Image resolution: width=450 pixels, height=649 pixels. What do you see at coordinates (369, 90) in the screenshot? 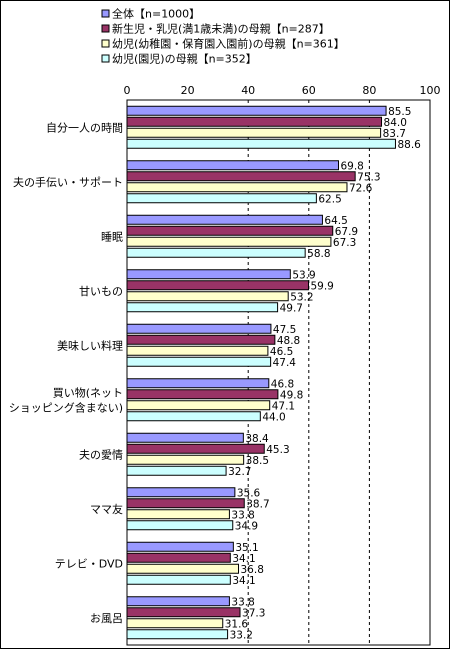
I see `x-tick-label: 80` at bounding box center [369, 90].